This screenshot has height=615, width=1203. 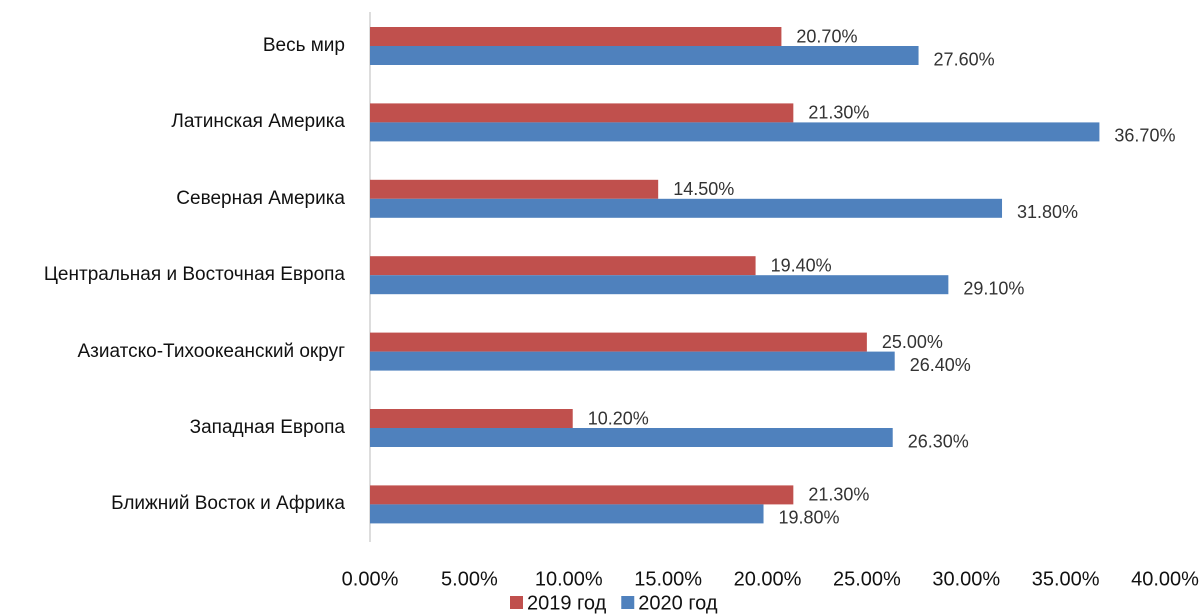 I want to click on x-tick-label: 0.00%, so click(x=370, y=579).